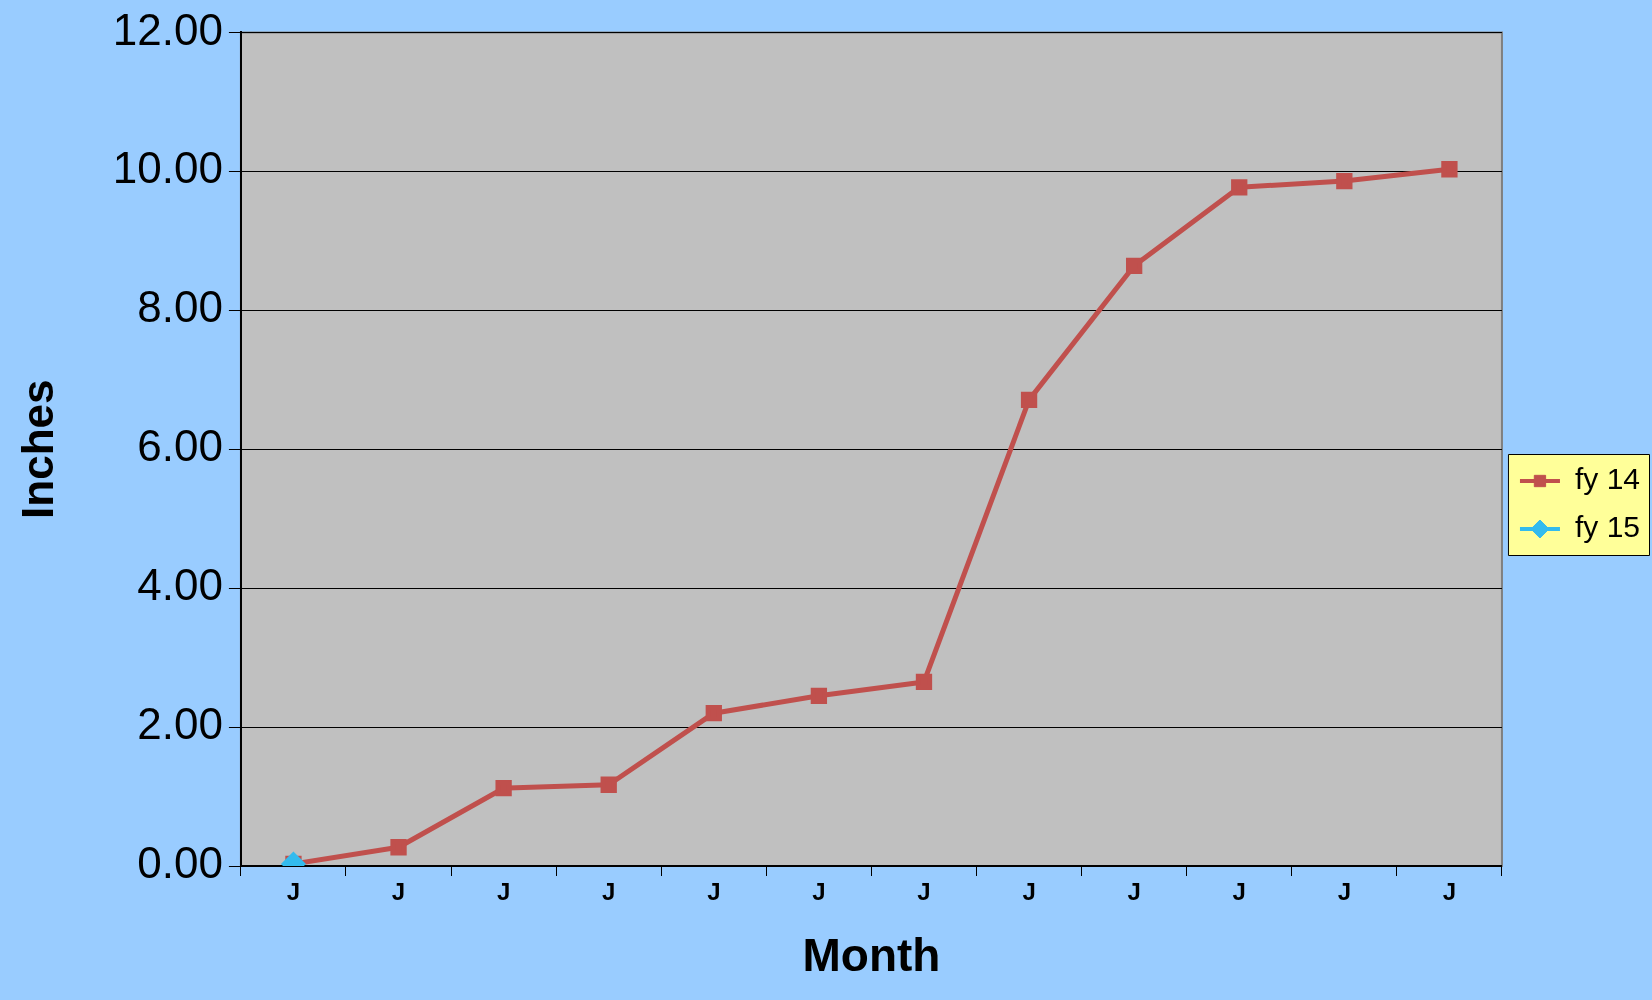  I want to click on y-tick-label: 4.00, so click(180, 585).